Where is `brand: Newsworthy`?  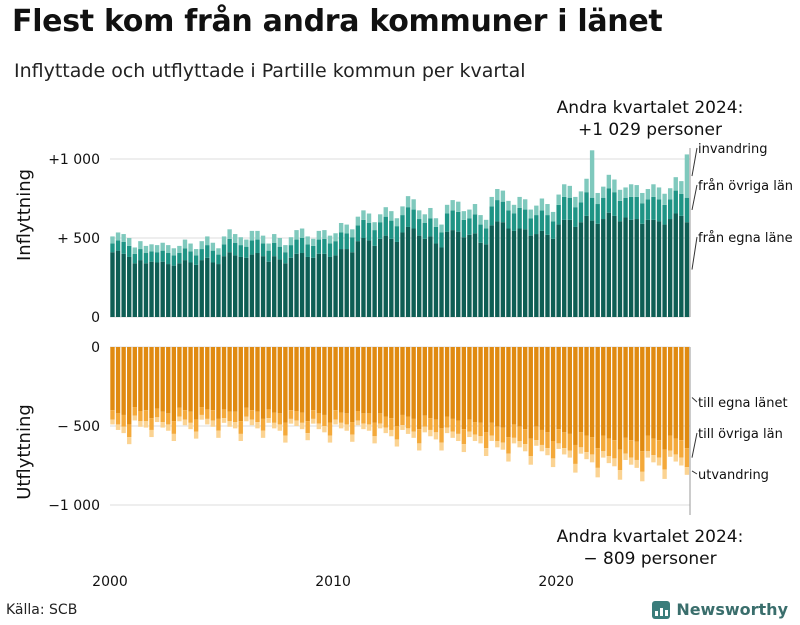 brand: Newsworthy is located at coordinates (720, 609).